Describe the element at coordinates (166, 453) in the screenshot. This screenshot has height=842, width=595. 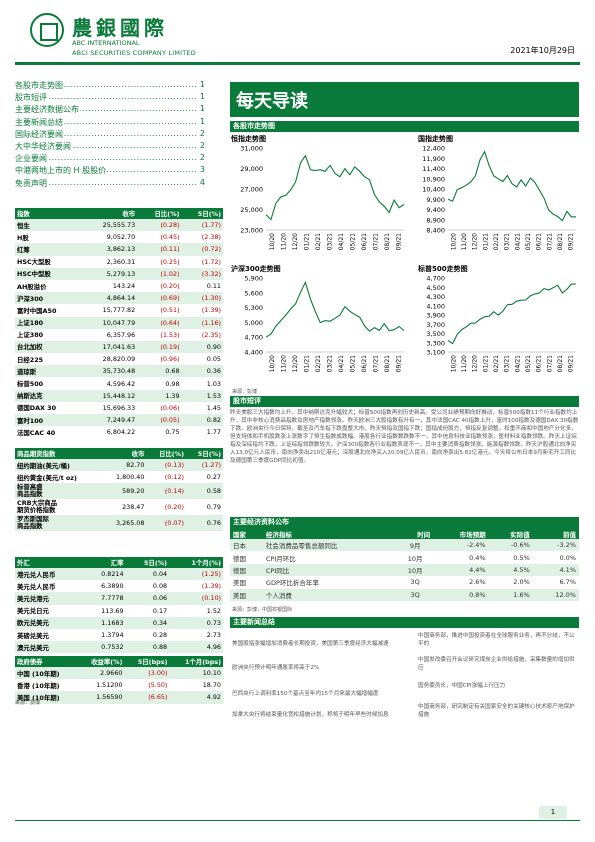
I see `column-header: 日比(%)` at that location.